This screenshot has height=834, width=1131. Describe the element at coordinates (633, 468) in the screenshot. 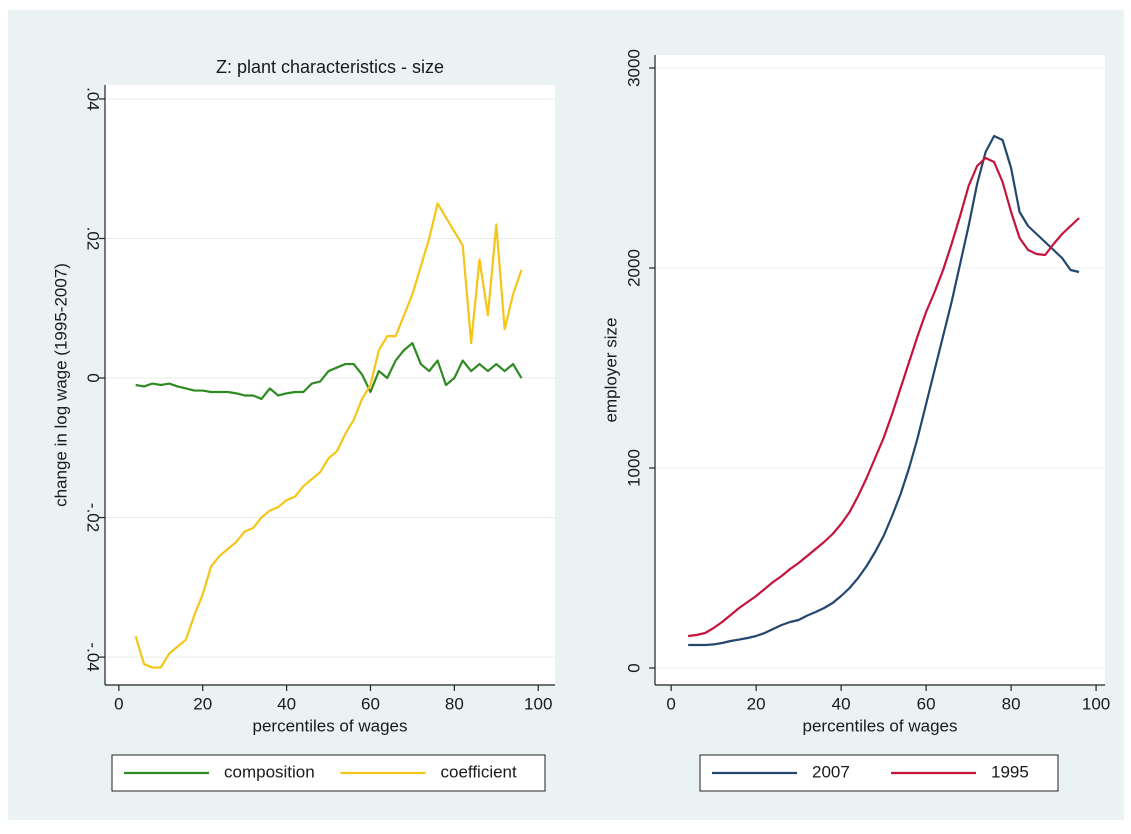

I see `y-tick-label: 1000` at that location.